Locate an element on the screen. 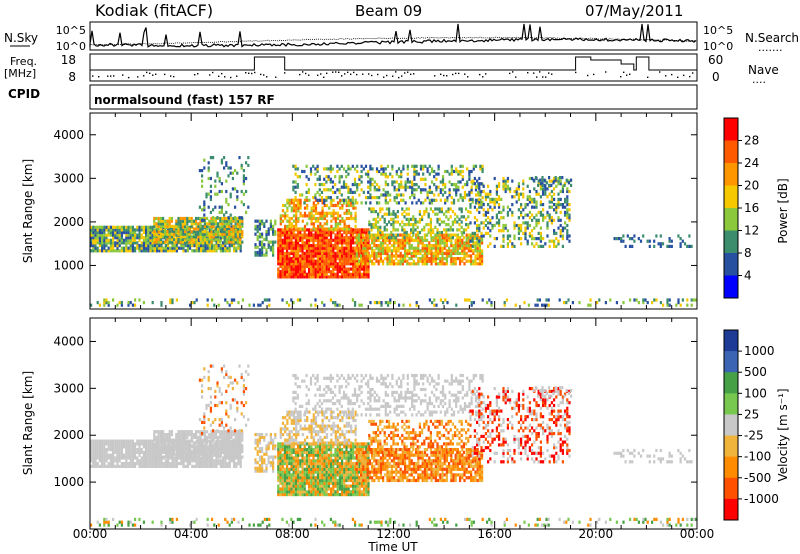 This screenshot has width=800, height=554. colorbar-swatch is located at coordinates (731, 264).